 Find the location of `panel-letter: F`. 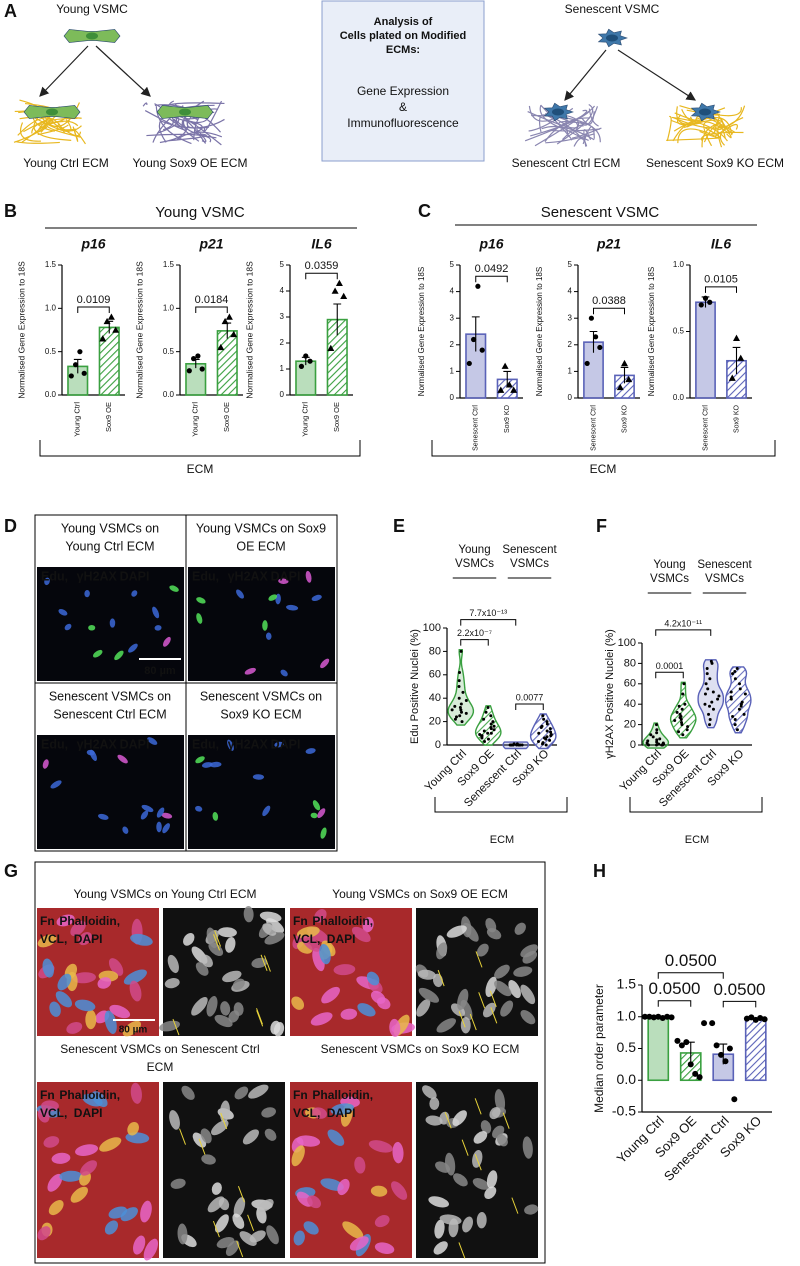

panel-letter: F is located at coordinates (601, 526).